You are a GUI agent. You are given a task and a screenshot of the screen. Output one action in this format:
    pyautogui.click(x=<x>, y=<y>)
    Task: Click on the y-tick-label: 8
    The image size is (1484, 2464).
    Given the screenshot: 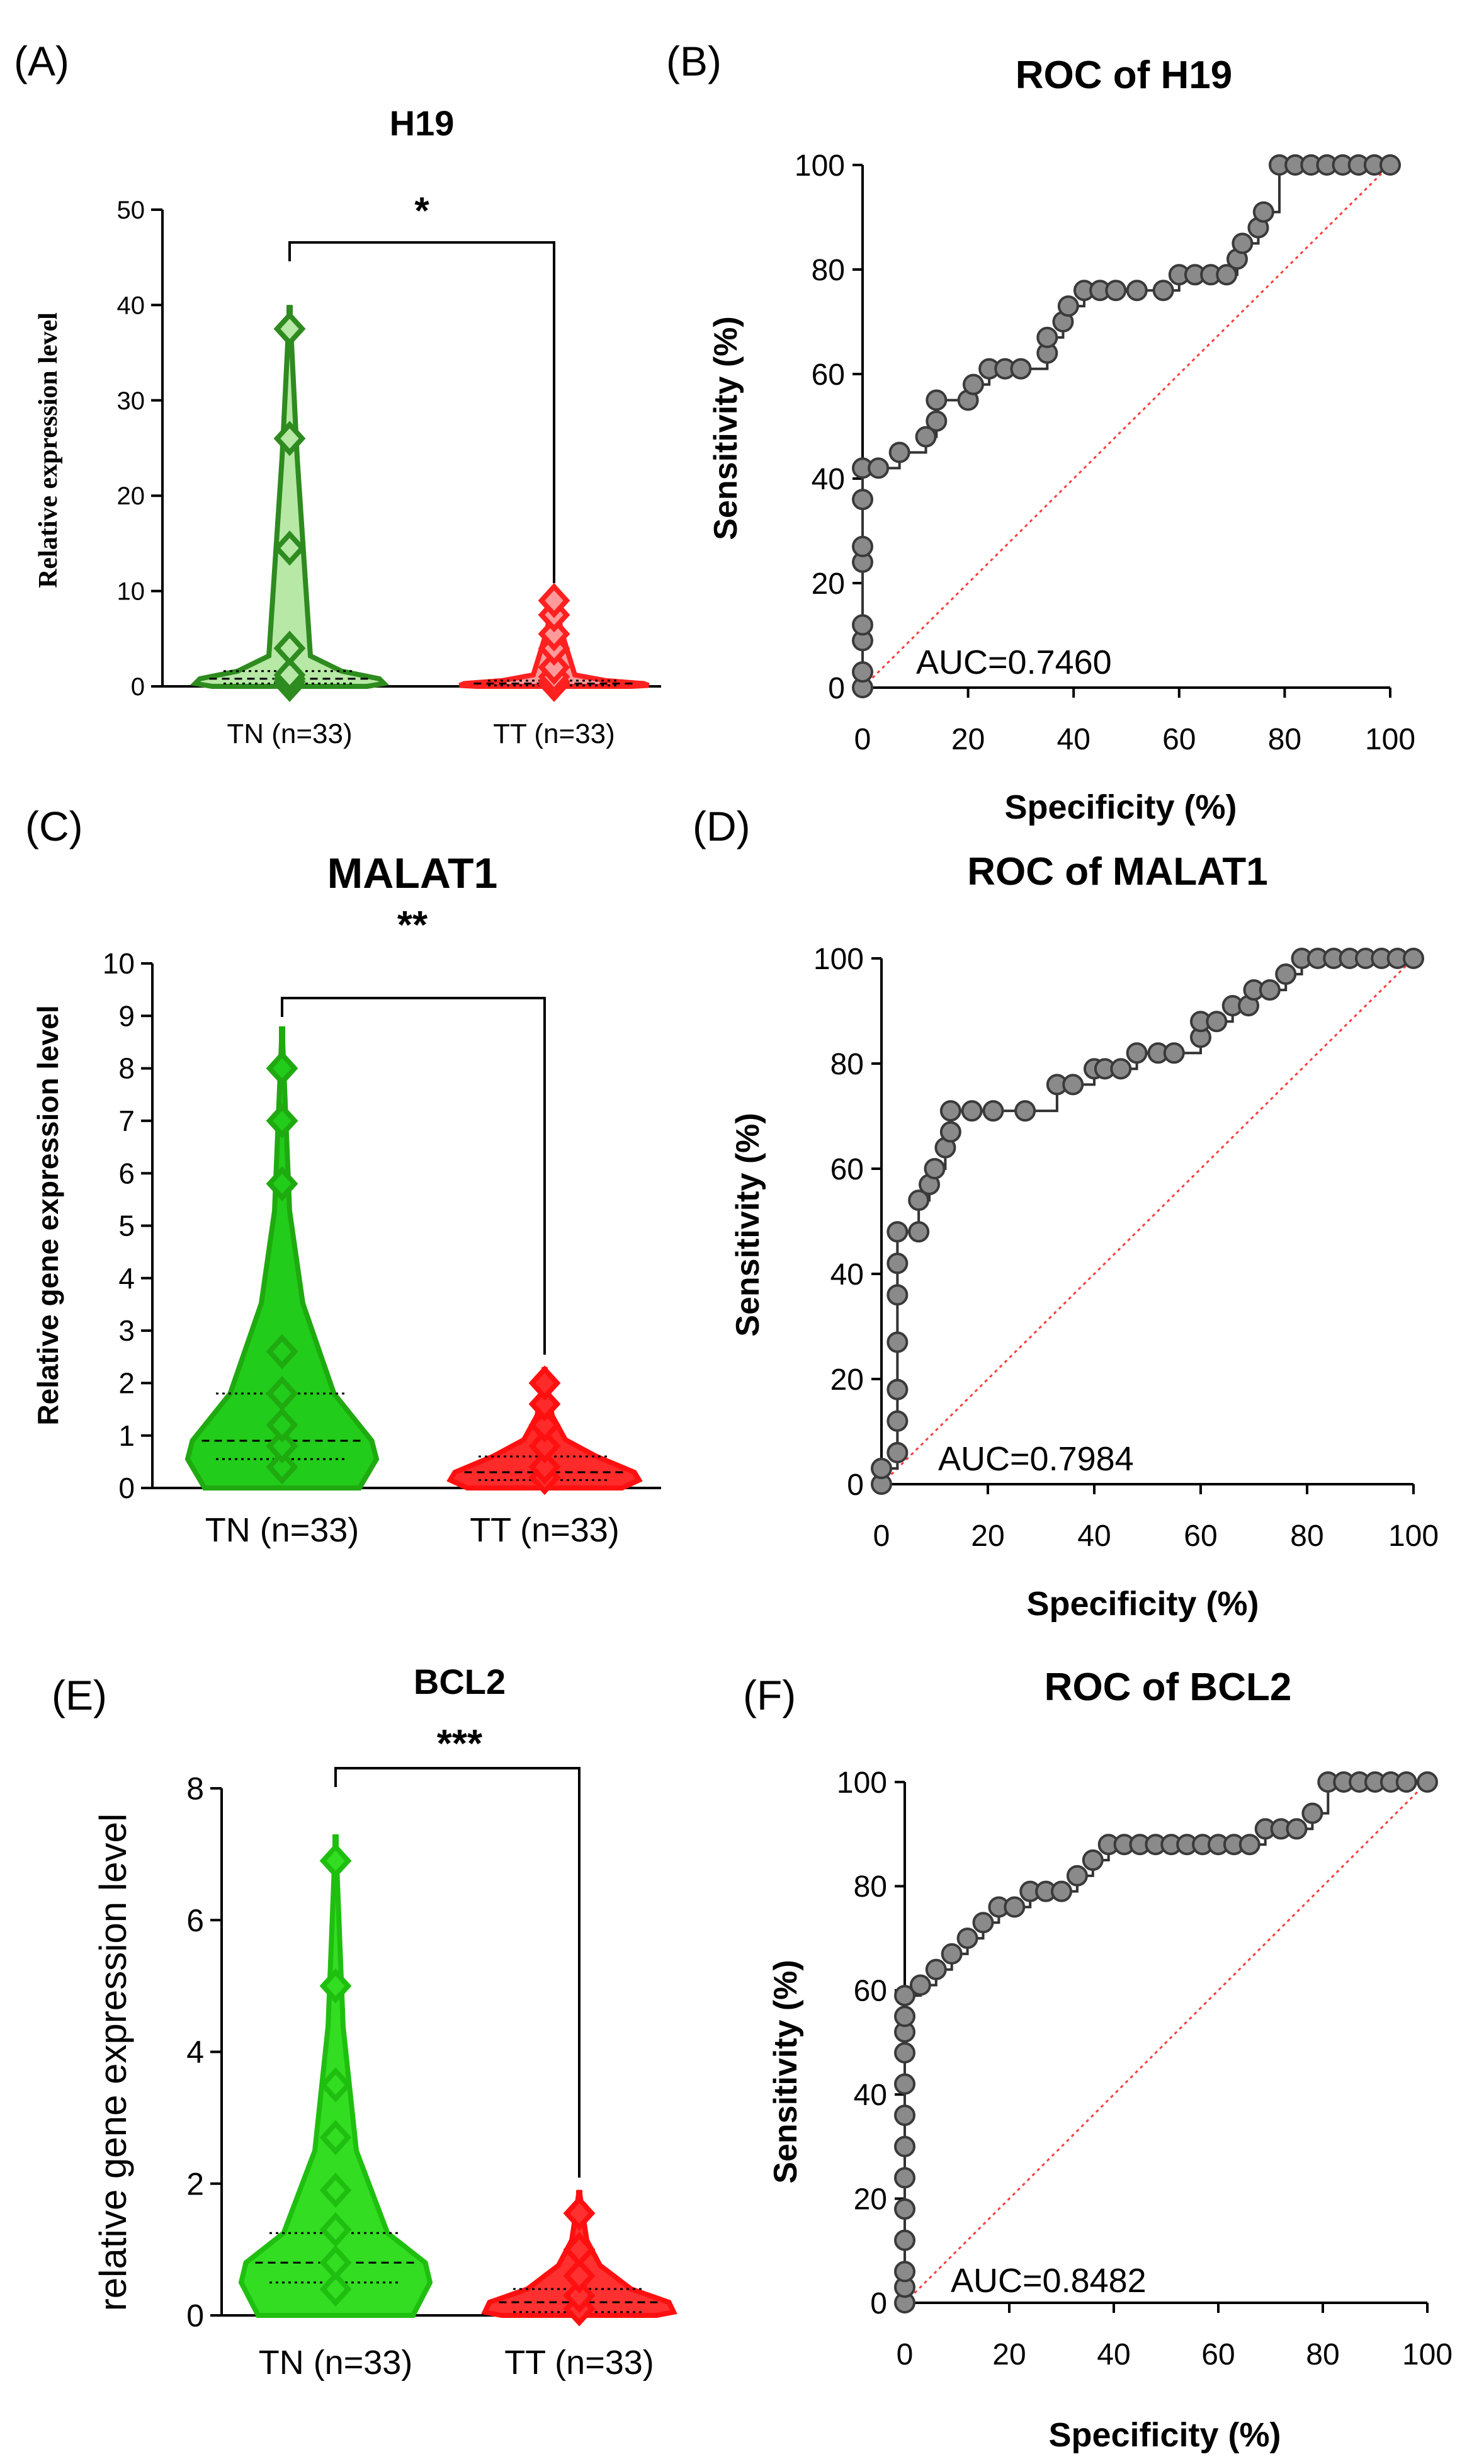 What is the action you would take?
    pyautogui.click(x=126, y=1068)
    